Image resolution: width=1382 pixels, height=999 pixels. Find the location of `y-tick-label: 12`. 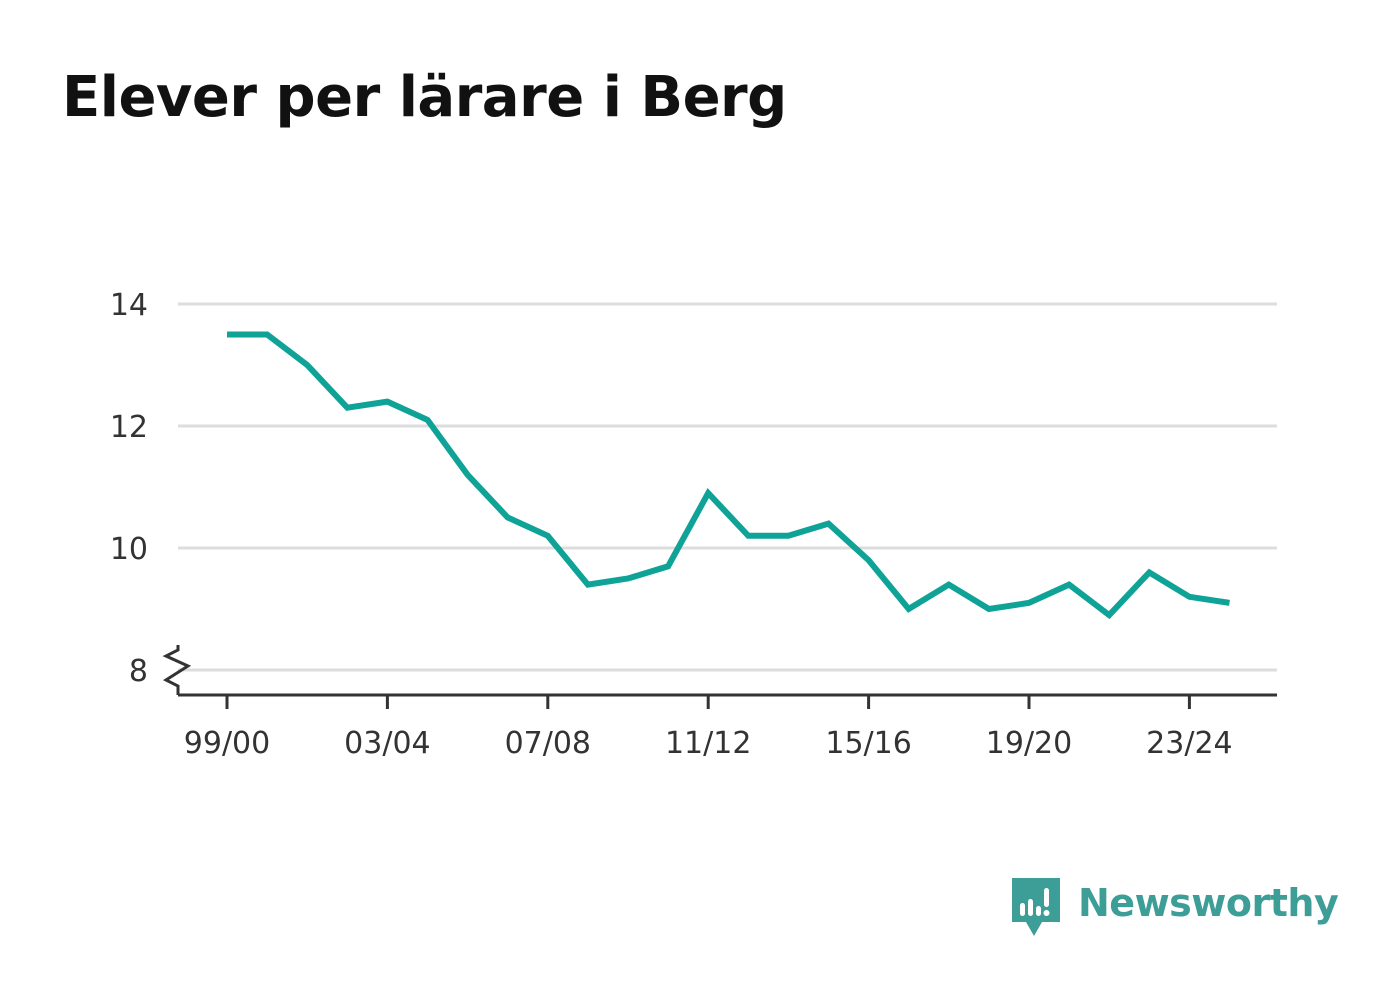

y-tick-label: 12 is located at coordinates (129, 427).